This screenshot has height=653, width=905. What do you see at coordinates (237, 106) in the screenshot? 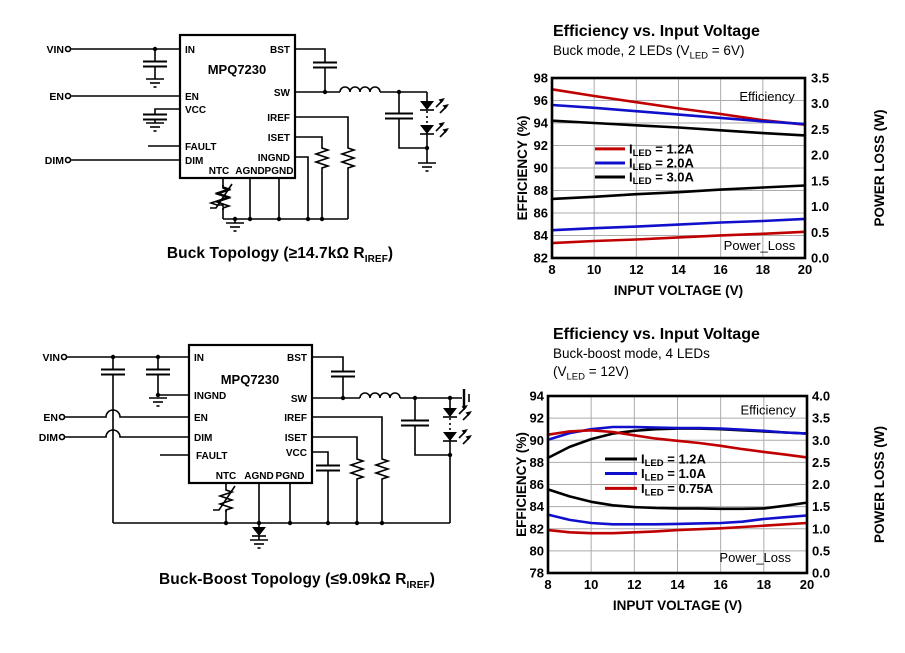
I see `ic-box` at bounding box center [237, 106].